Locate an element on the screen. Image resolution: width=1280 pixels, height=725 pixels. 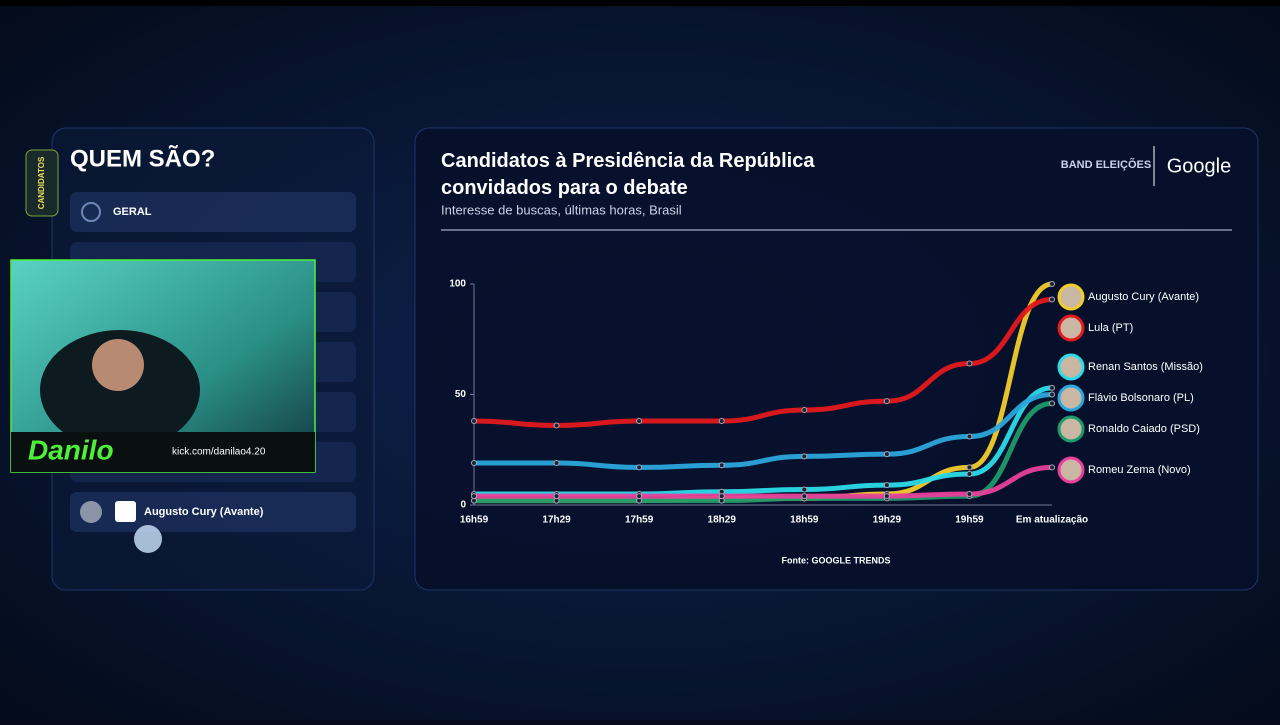
x-tick-label: 18h59 is located at coordinates (804, 520).